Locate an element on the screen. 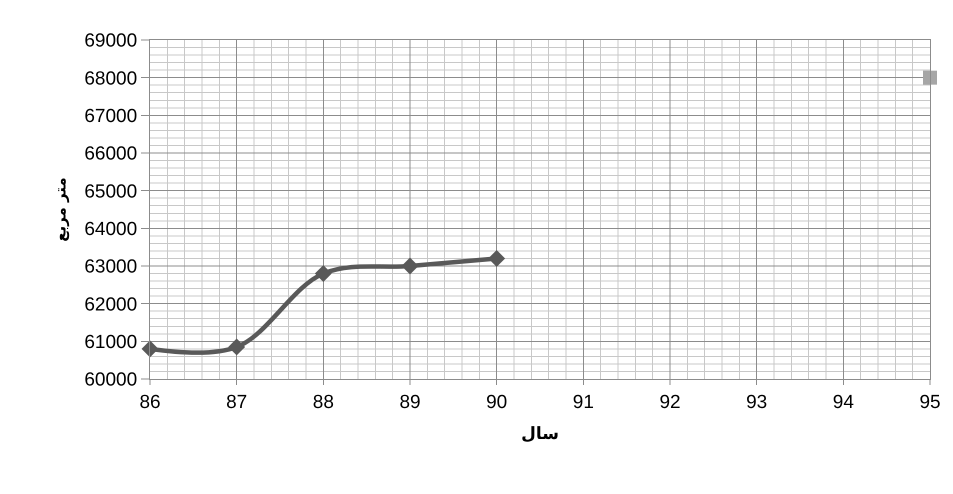 This screenshot has width=953, height=494. x-tick-label: 93 is located at coordinates (757, 402).